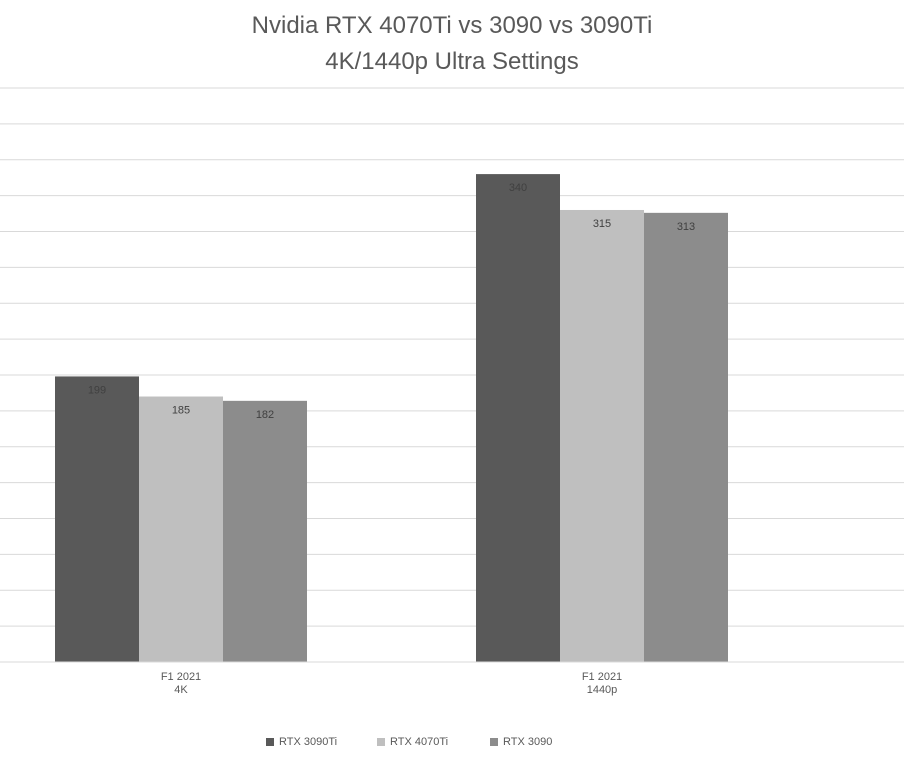  What do you see at coordinates (265, 415) in the screenshot?
I see `data-label: 182` at bounding box center [265, 415].